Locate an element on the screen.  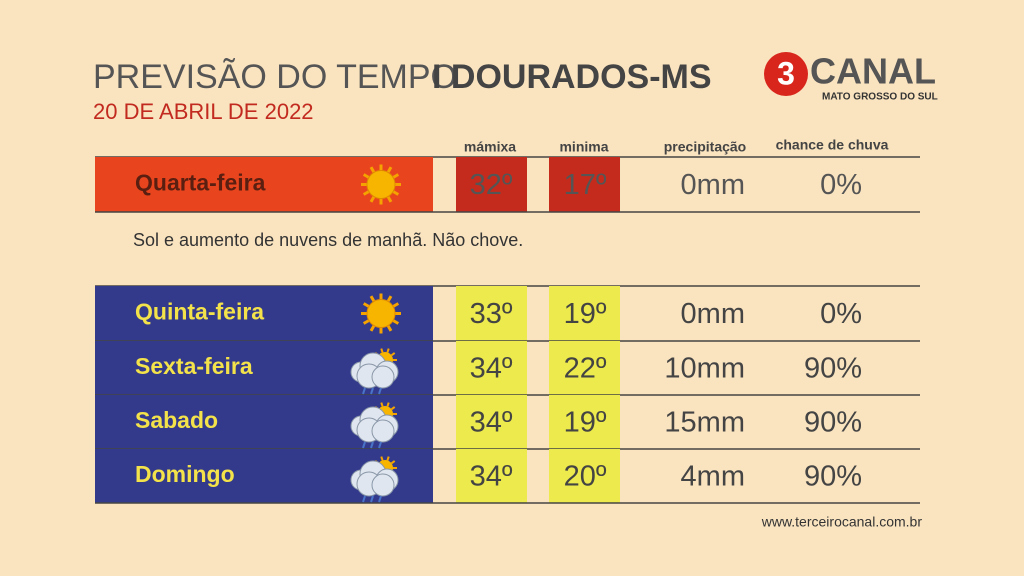
precipitation: 15mm is located at coordinates (704, 423).